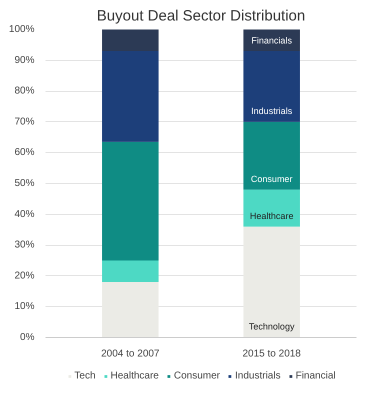 The width and height of the screenshot is (368, 400). What do you see at coordinates (197, 376) in the screenshot?
I see `legend-label: Consumer` at bounding box center [197, 376].